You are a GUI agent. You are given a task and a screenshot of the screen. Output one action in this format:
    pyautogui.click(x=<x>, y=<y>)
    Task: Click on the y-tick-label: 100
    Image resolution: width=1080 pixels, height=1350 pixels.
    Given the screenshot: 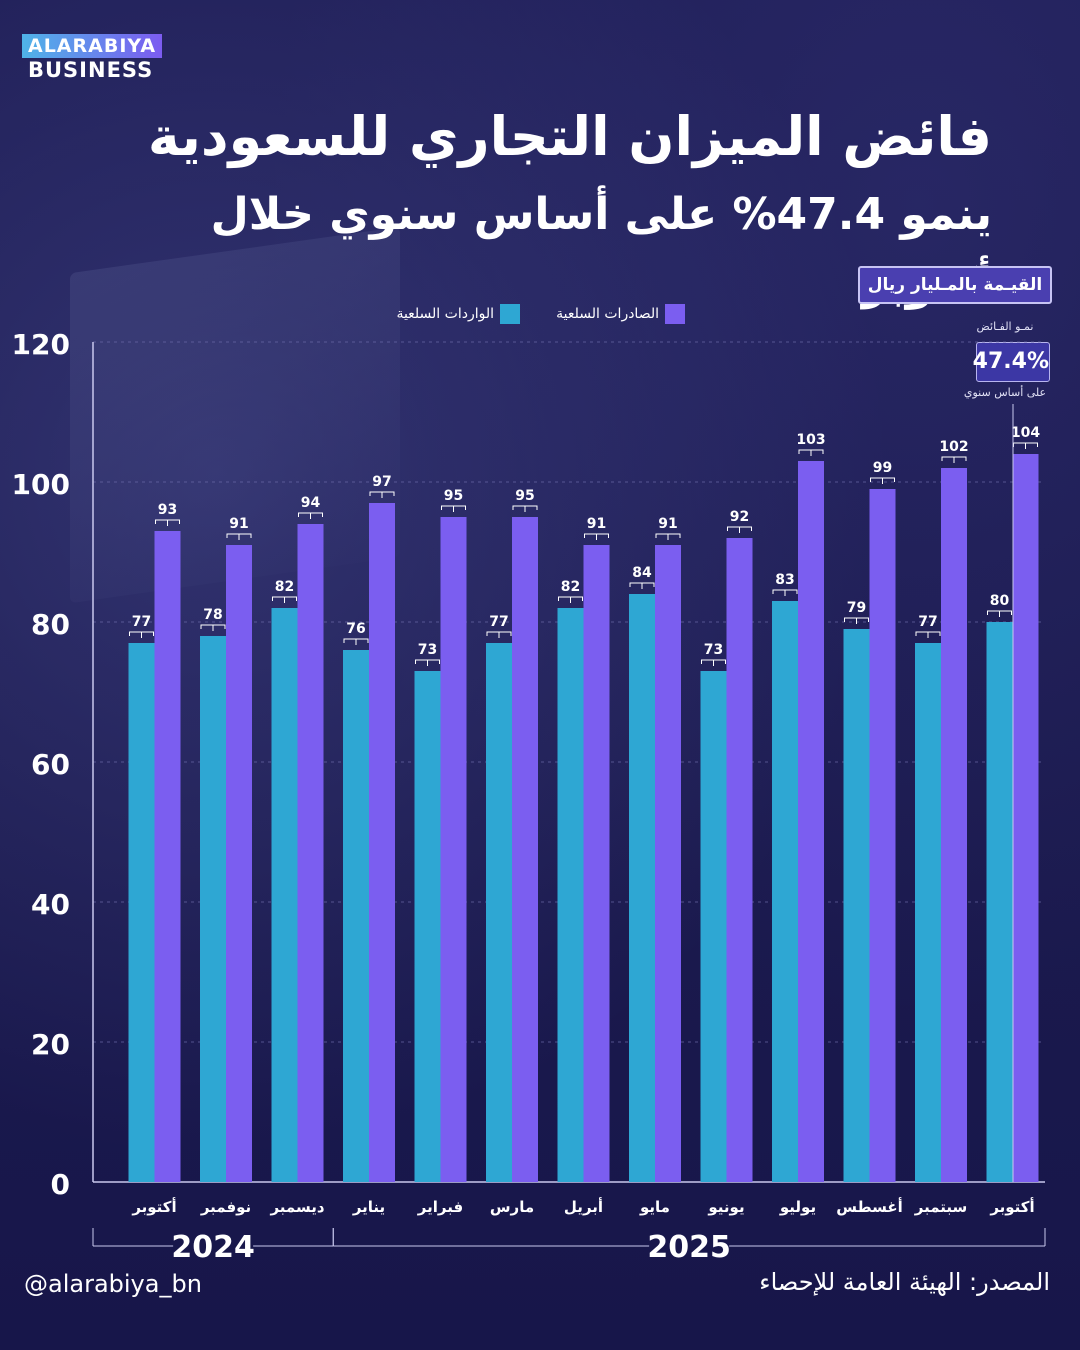 What is the action you would take?
    pyautogui.click(x=41, y=484)
    